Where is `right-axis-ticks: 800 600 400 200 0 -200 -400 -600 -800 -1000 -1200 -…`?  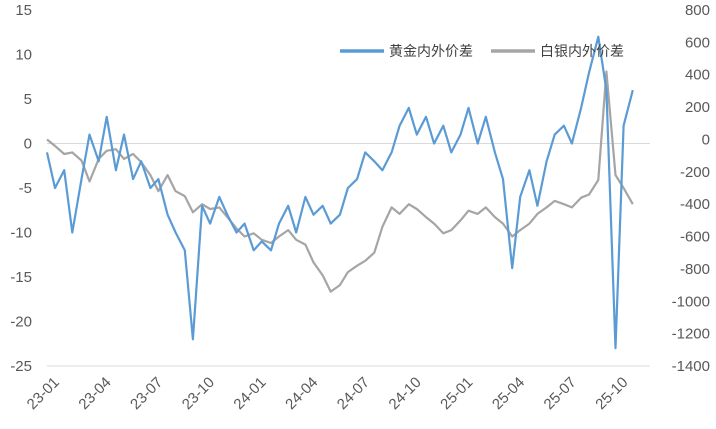 right-axis-ticks: 800 600 400 200 0 -200 -400 -600 -800 -1000 -1200 -… is located at coordinates (691, 188).